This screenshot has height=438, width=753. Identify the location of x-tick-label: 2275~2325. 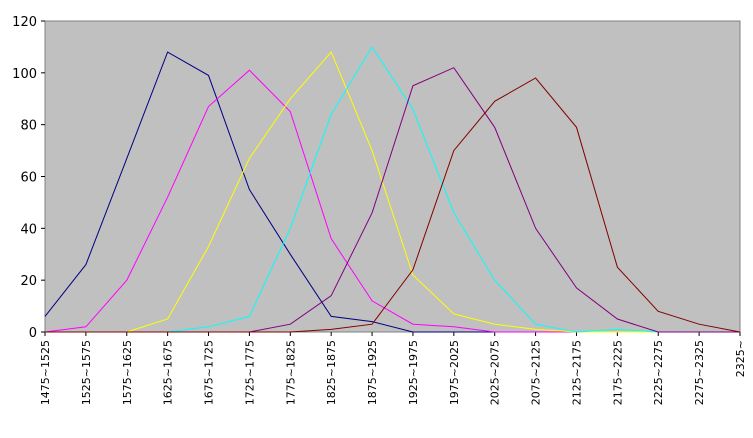
(699, 372).